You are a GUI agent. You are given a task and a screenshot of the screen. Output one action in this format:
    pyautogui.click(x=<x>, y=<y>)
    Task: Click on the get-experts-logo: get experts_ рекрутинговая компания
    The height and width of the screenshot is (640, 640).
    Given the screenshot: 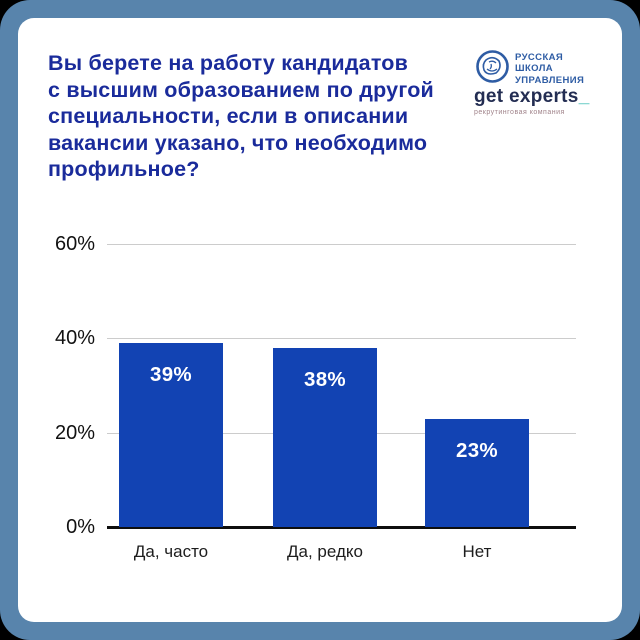 What is the action you would take?
    pyautogui.click(x=532, y=101)
    